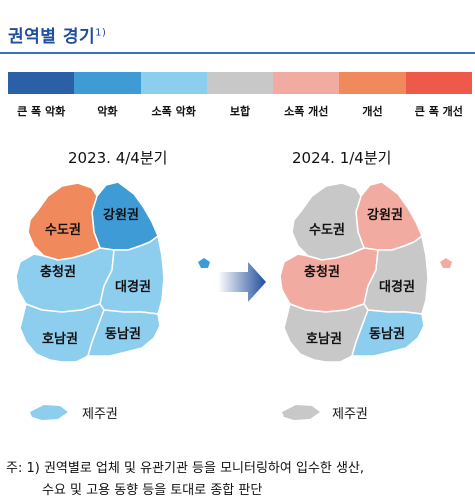 This screenshot has height=502, width=475. What do you see at coordinates (306, 111) in the screenshot?
I see `legend-label: 소폭 개선` at bounding box center [306, 111].